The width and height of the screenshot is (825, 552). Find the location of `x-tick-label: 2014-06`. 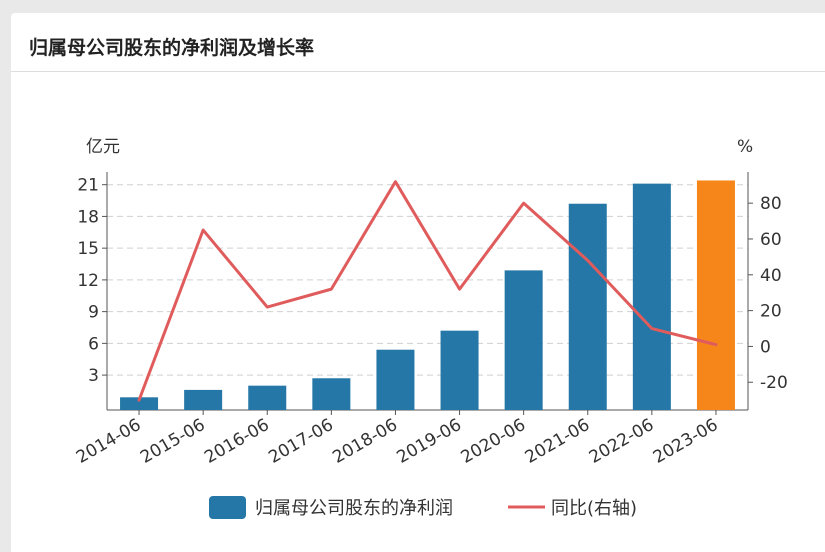

x-tick-label: 2014-06 is located at coordinates (109, 441).